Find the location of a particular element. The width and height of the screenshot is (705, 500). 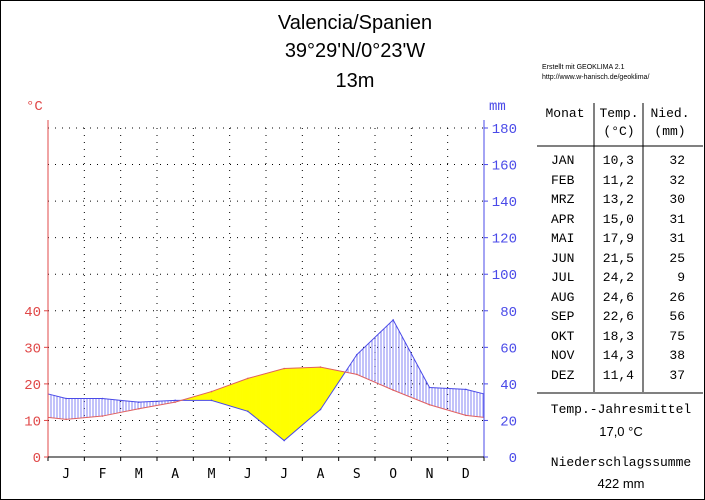

table-cell-month: JUN is located at coordinates (563, 258).